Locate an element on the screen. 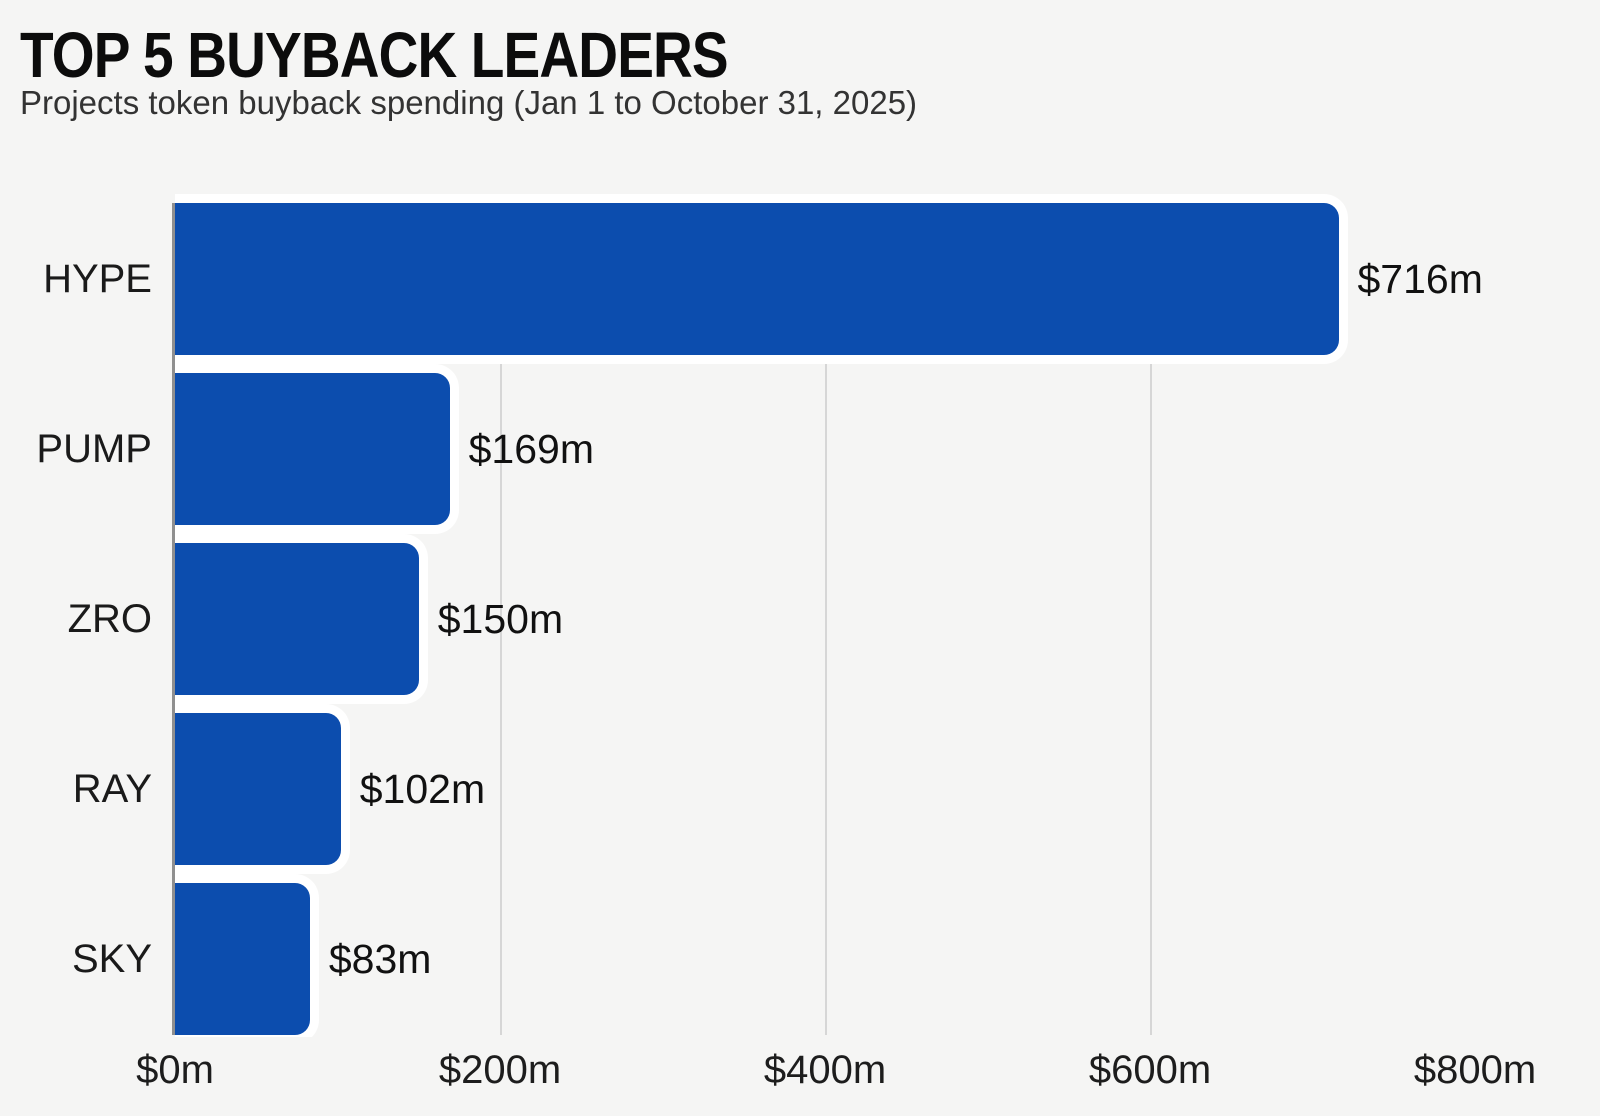  bar-sky is located at coordinates (242, 959).